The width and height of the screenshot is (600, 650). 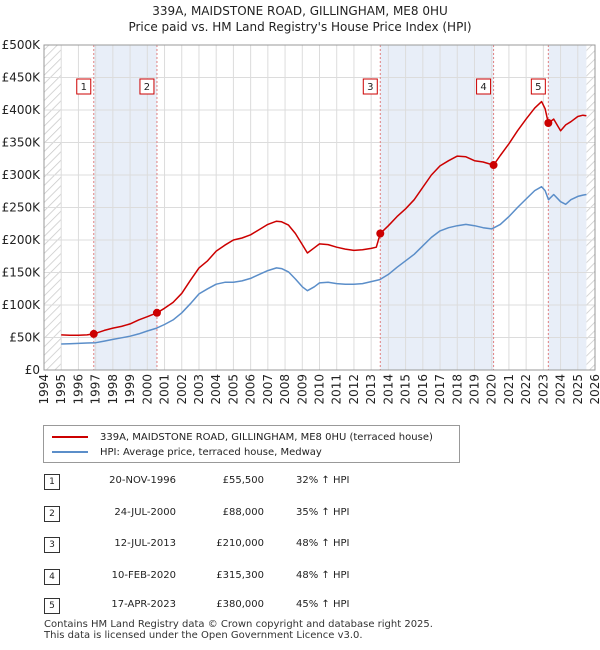 I want to click on sale-number: 4, so click(x=52, y=577).